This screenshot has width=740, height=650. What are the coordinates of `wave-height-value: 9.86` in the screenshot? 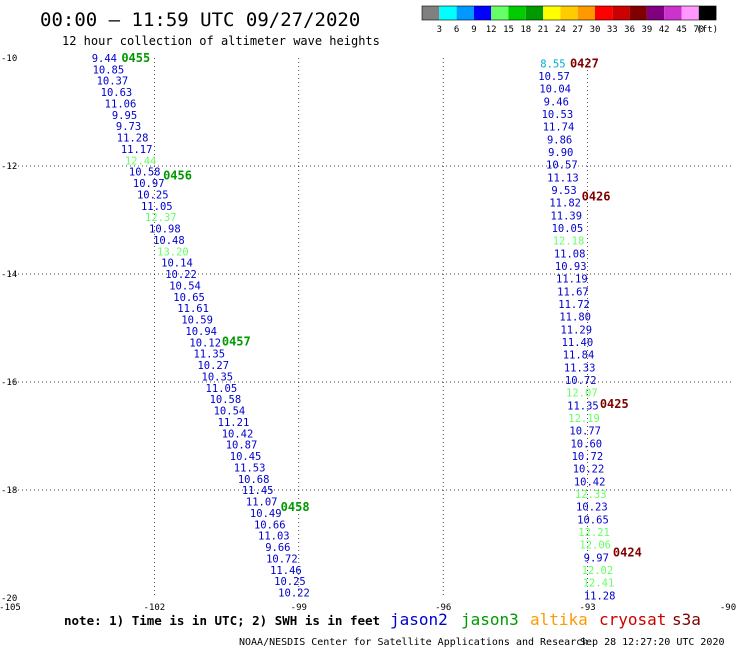 It's located at (559, 140).